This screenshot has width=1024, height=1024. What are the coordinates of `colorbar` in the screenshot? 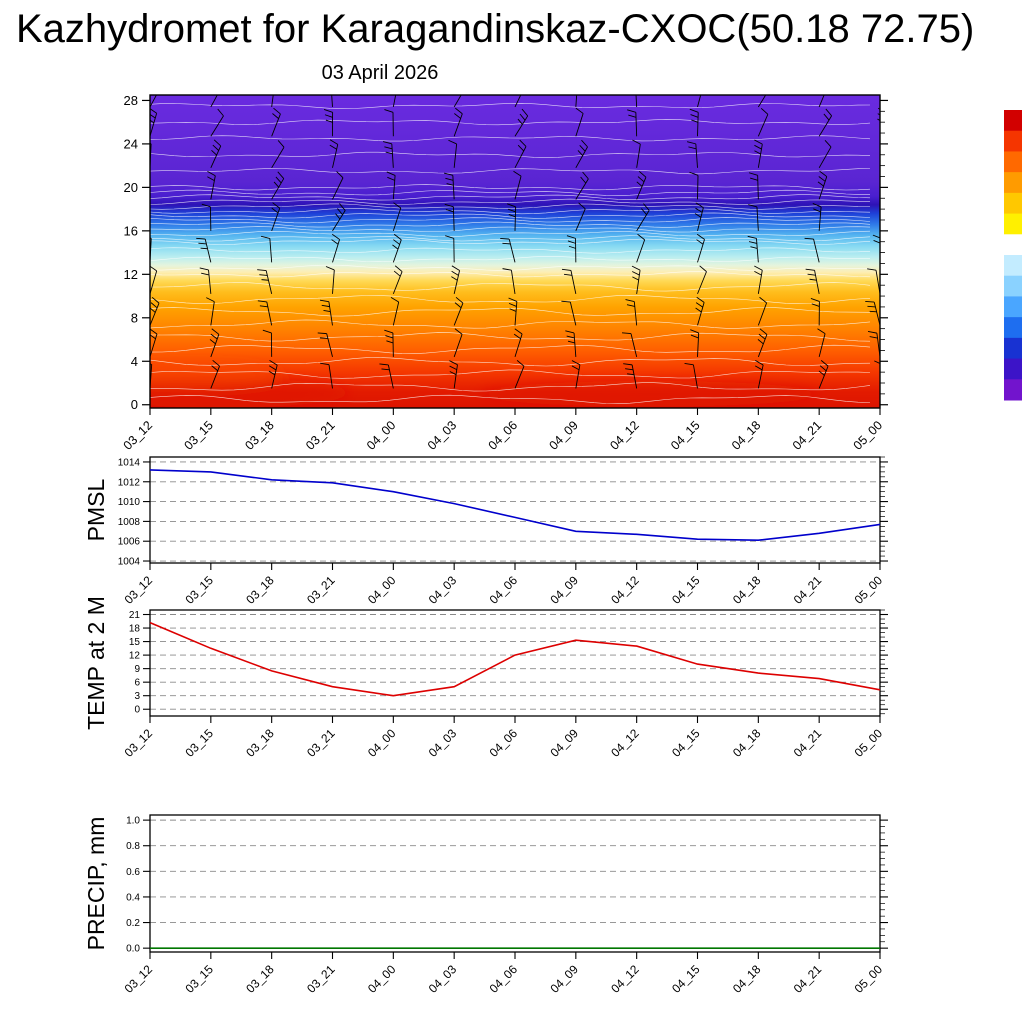 It's located at (1013, 255).